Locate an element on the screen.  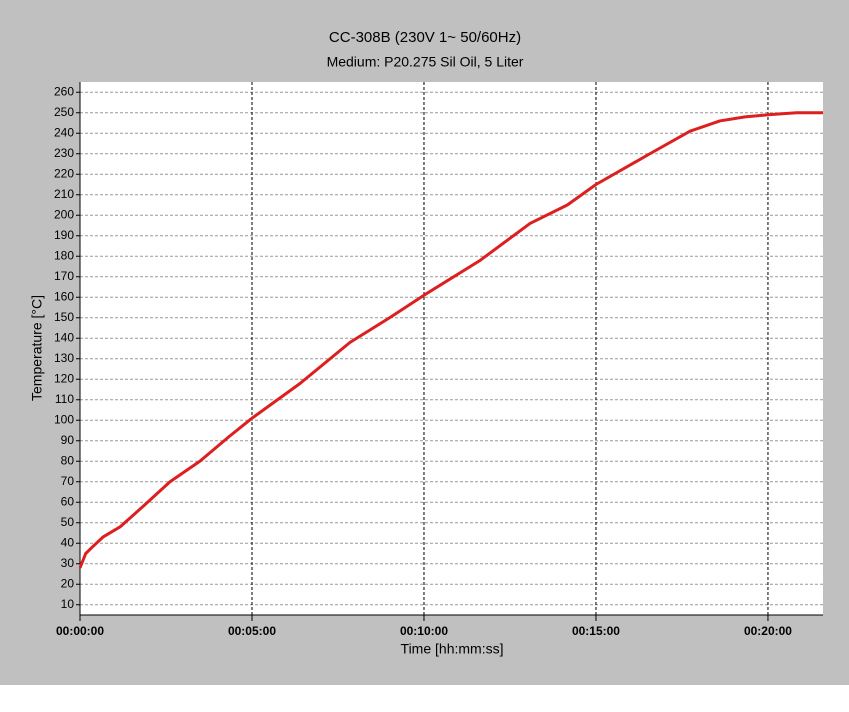
y-axis-label: Temperature [°C] is located at coordinates (37, 348).